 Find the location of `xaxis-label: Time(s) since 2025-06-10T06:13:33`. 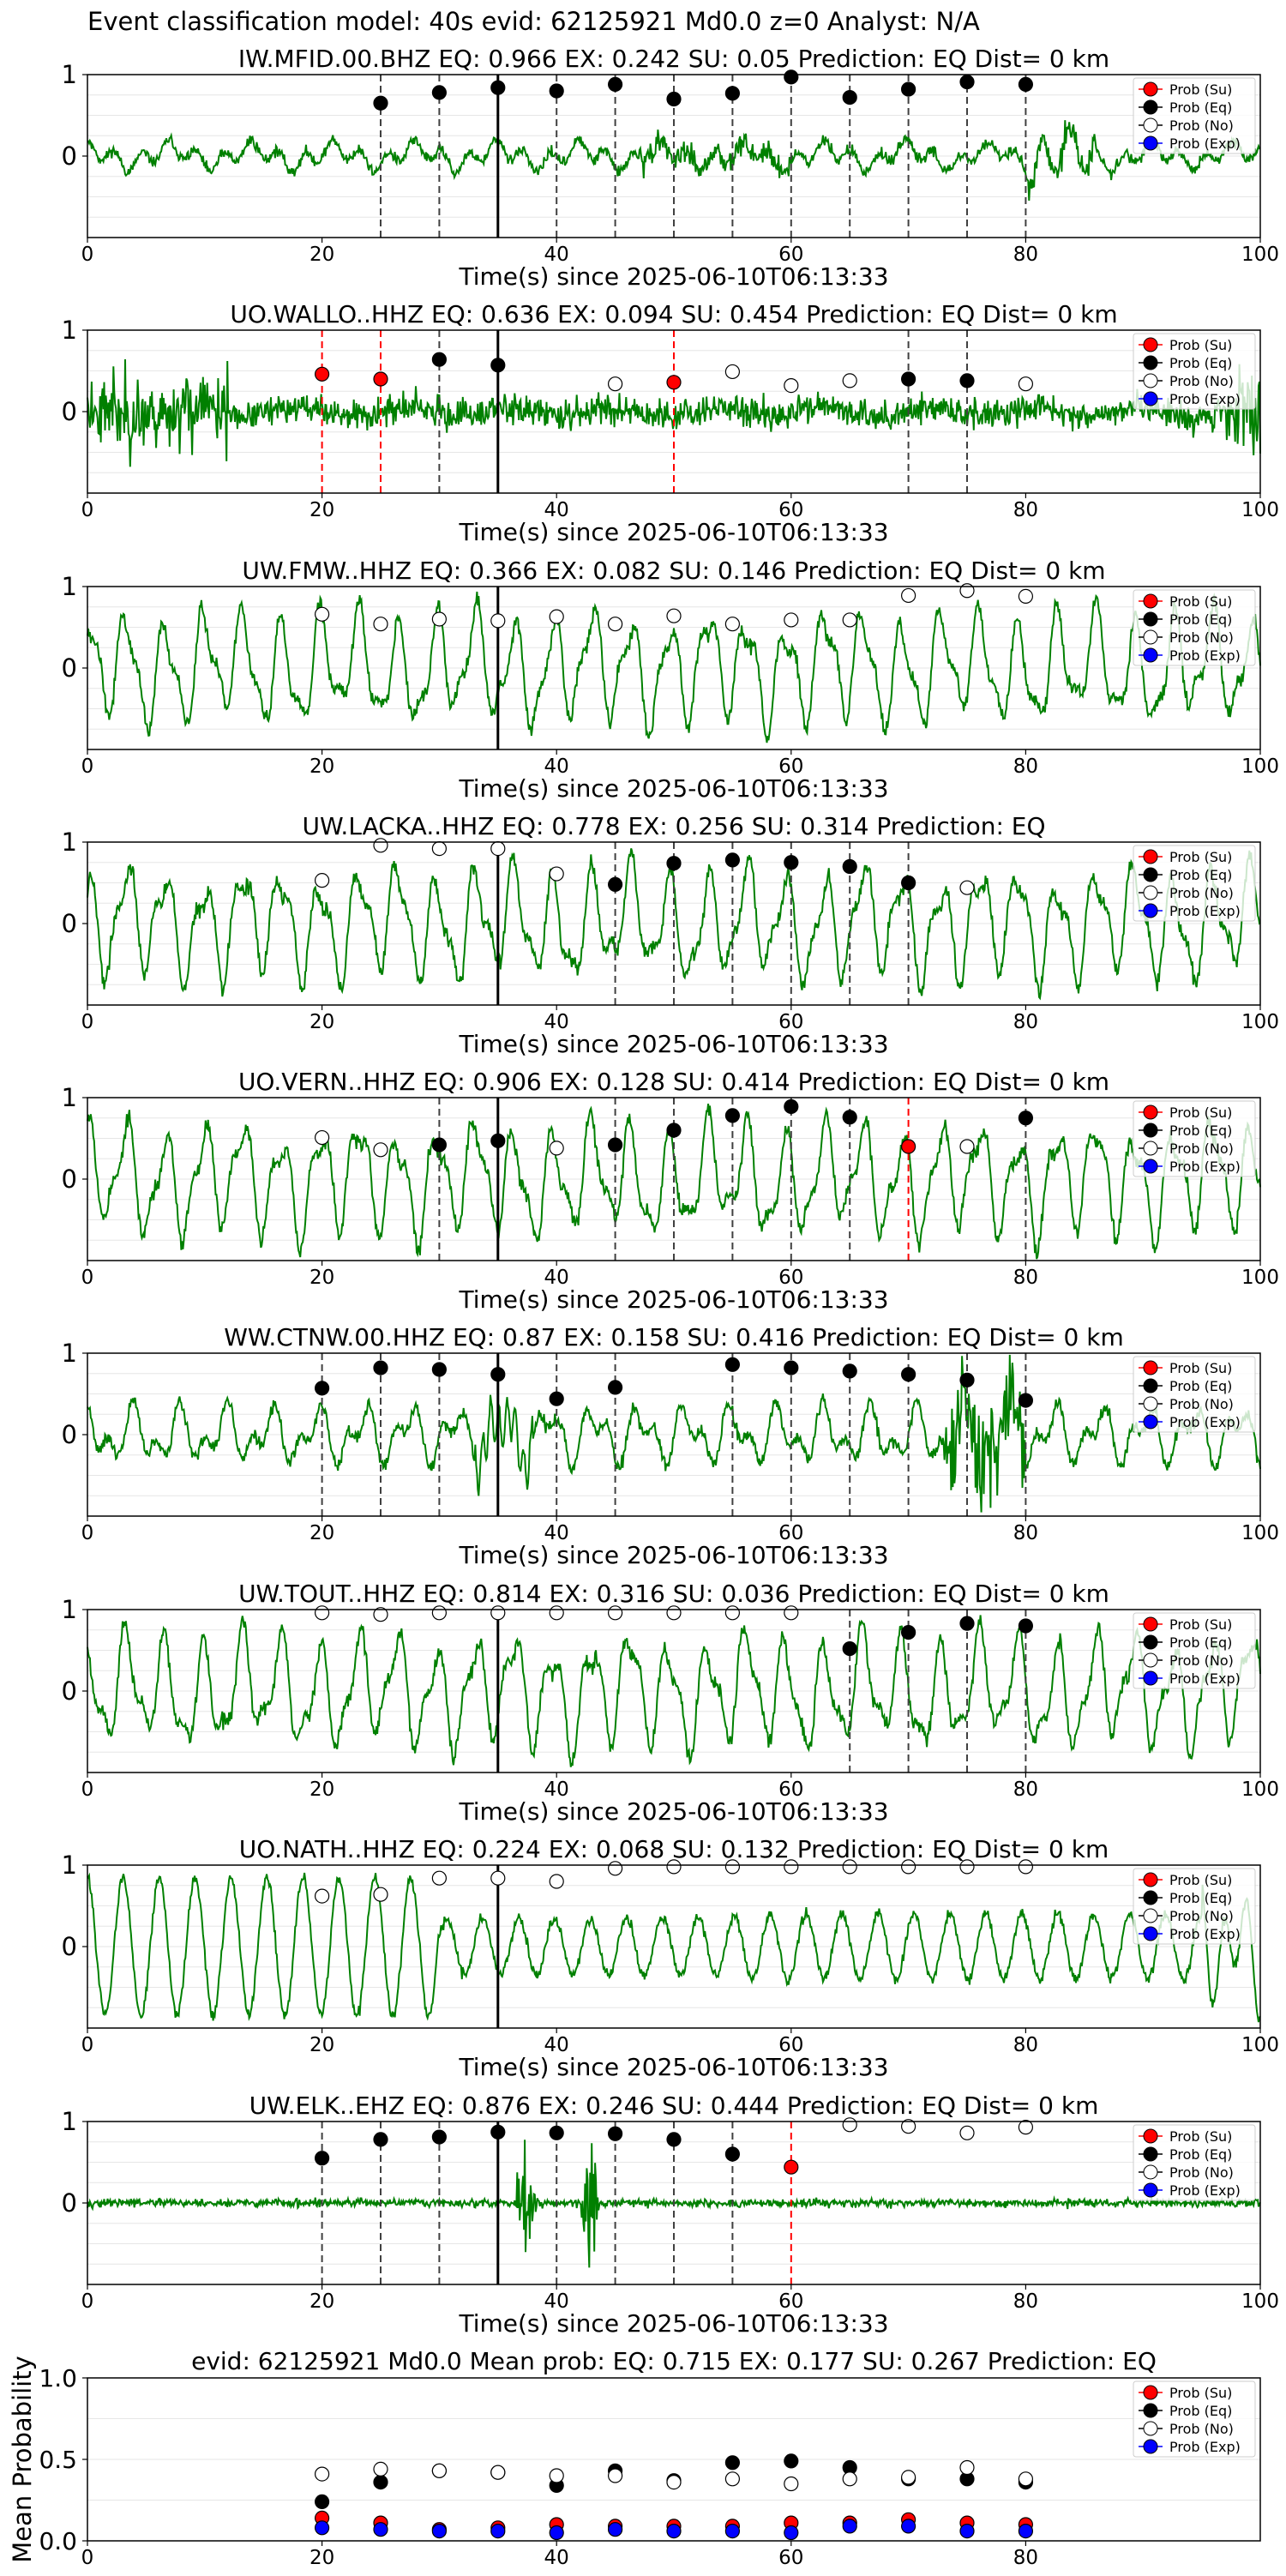

xaxis-label: Time(s) since 2025-06-10T06:13:33 is located at coordinates (673, 1044).